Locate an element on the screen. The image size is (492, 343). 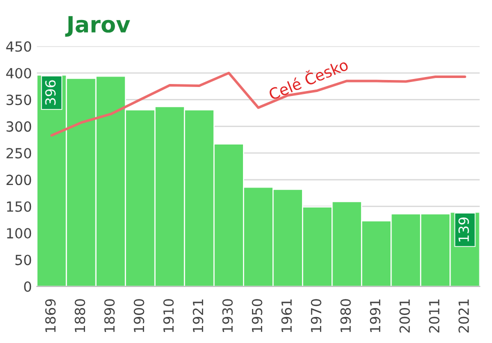
x-tick-label: 1980 is located at coordinates (345, 315).